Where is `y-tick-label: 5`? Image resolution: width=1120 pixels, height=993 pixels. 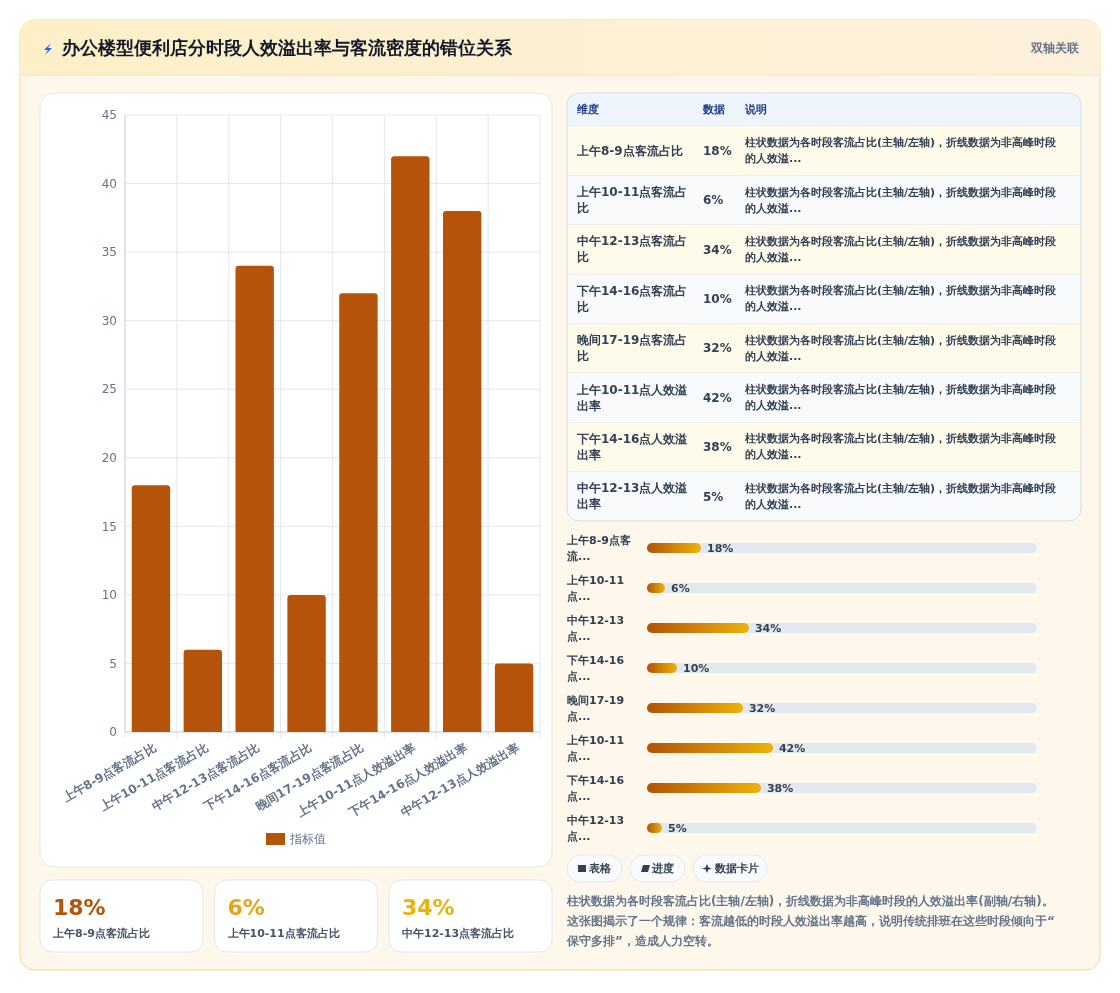
y-tick-label: 5 is located at coordinates (113, 663).